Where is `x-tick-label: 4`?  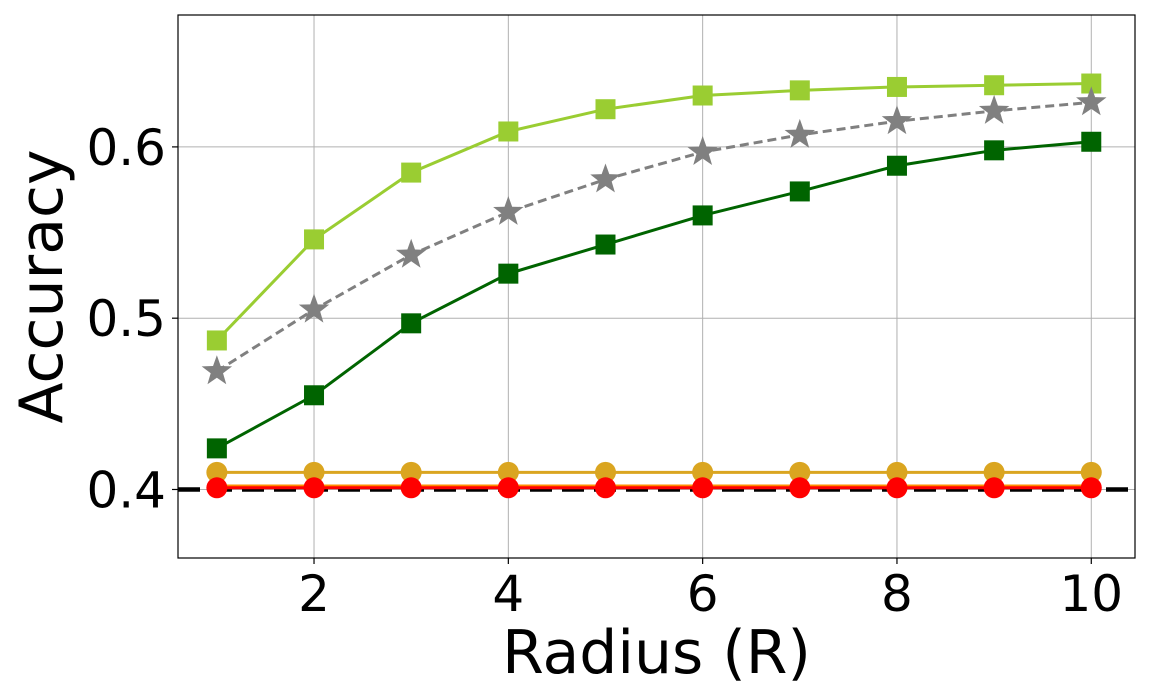 x-tick-label: 4 is located at coordinates (508, 594).